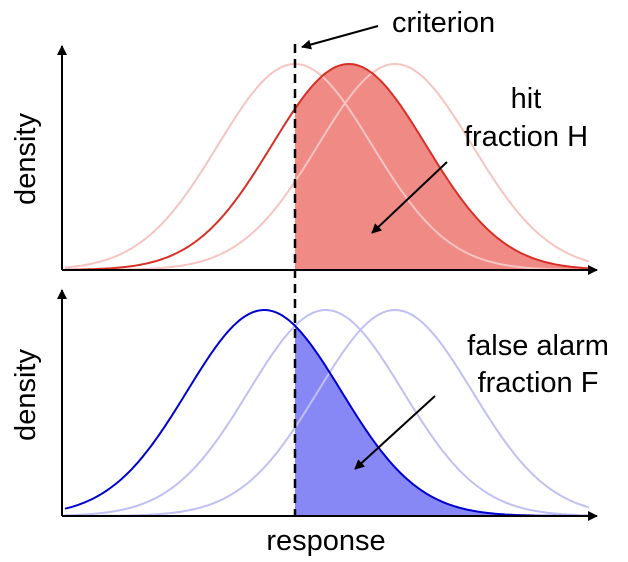 Image resolution: width=628 pixels, height=562 pixels. Describe the element at coordinates (409, 197) in the screenshot. I see `hit-arrow` at that location.